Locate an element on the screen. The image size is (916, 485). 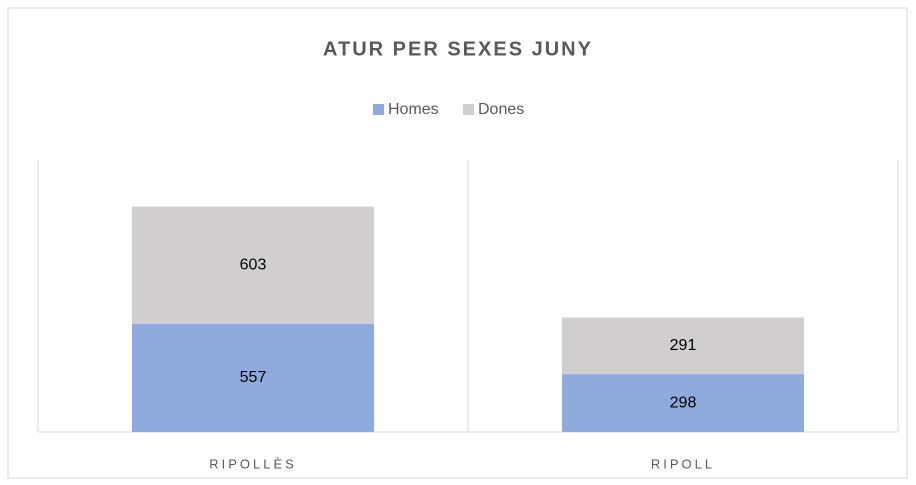
data-label: 291 is located at coordinates (683, 345).